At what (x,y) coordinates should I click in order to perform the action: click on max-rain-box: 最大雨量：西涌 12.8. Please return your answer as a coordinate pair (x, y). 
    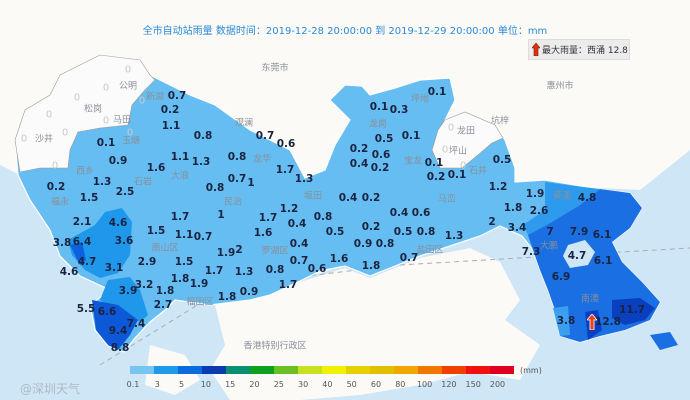
    Looking at the image, I should click on (579, 49).